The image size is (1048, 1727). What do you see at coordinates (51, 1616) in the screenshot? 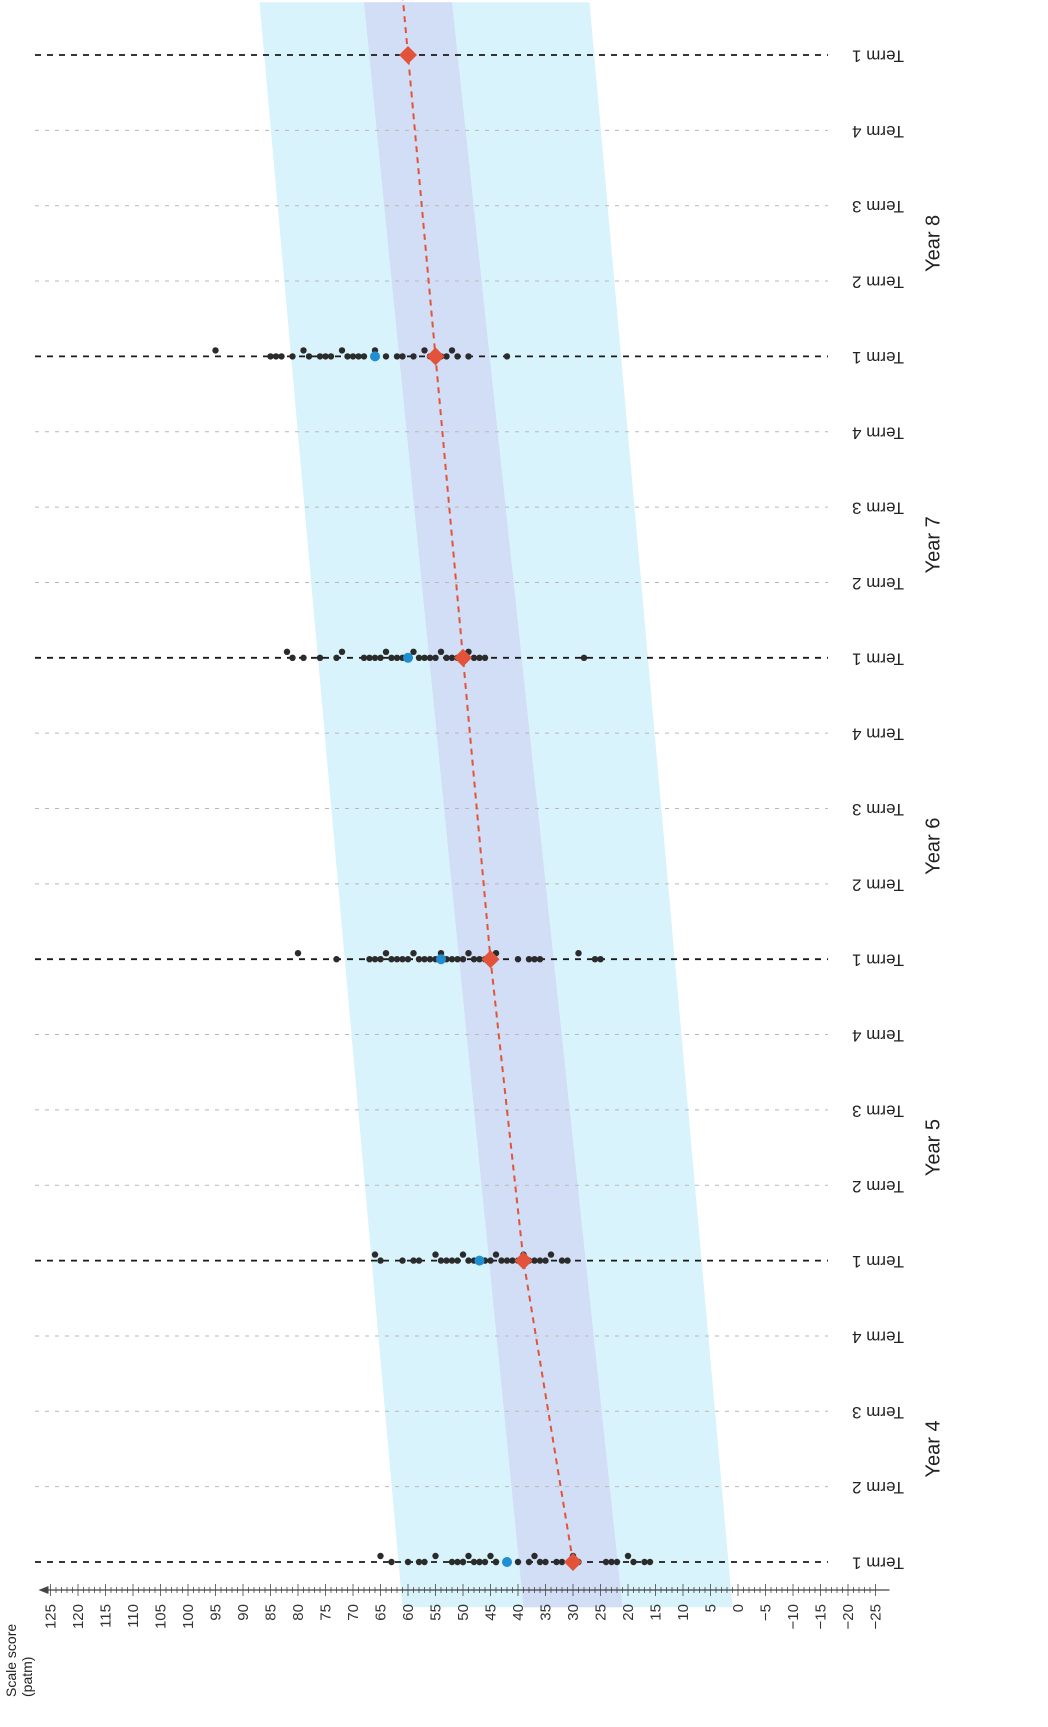
I see `score-tick-label: 125` at bounding box center [51, 1616].